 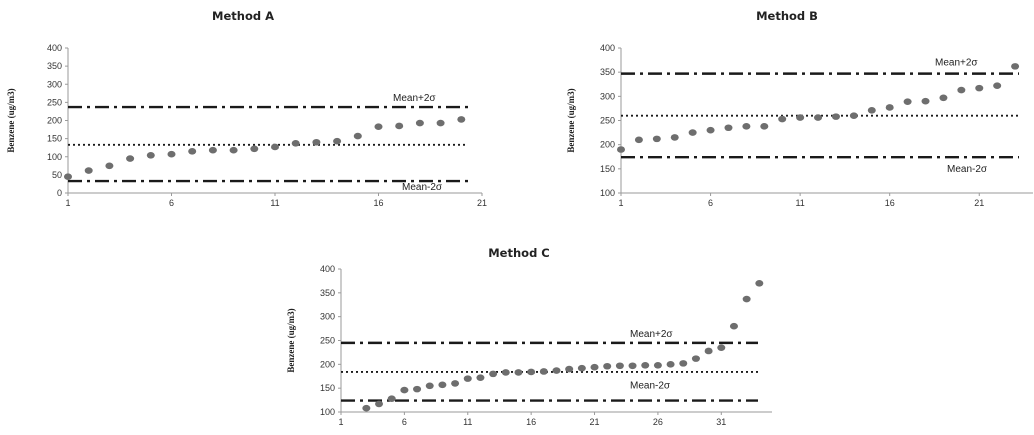 What do you see at coordinates (519, 253) in the screenshot?
I see `chart-title: Method C` at bounding box center [519, 253].